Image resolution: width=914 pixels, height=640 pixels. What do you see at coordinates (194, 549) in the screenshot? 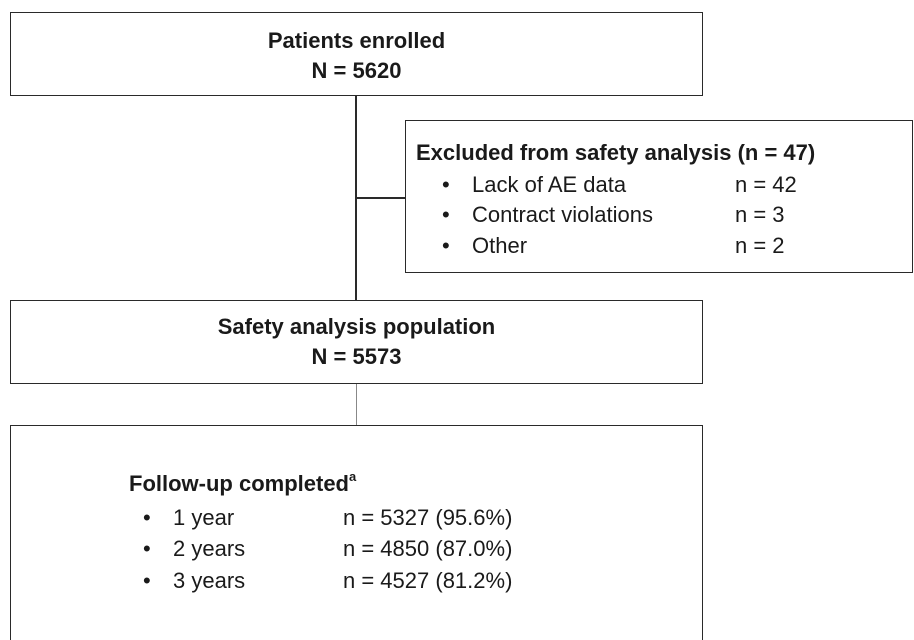
I see `item-label: 2 years` at bounding box center [194, 549].